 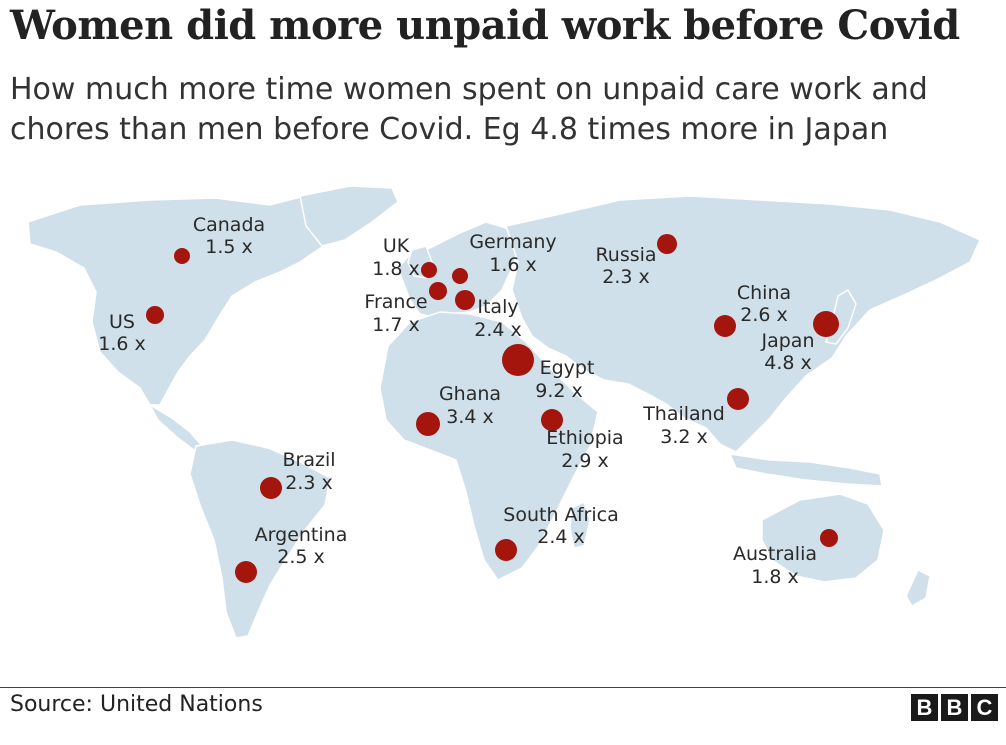 I want to click on label-argentina-name: Argentina, so click(x=301, y=535).